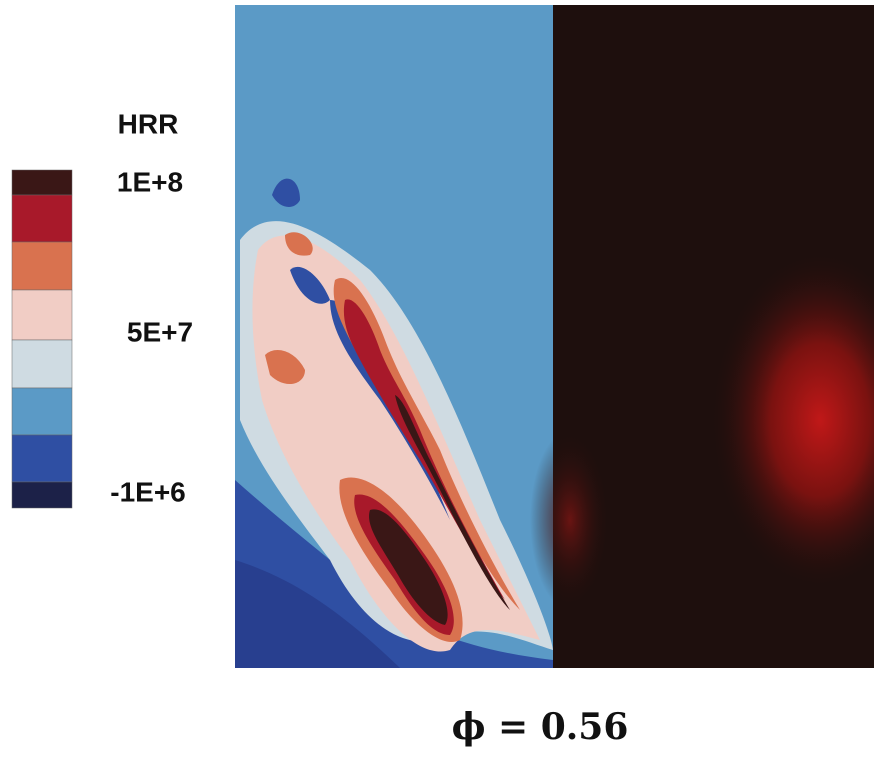 The height and width of the screenshot is (760, 874). Describe the element at coordinates (148, 123) in the screenshot. I see `legend-title: HRR` at that location.